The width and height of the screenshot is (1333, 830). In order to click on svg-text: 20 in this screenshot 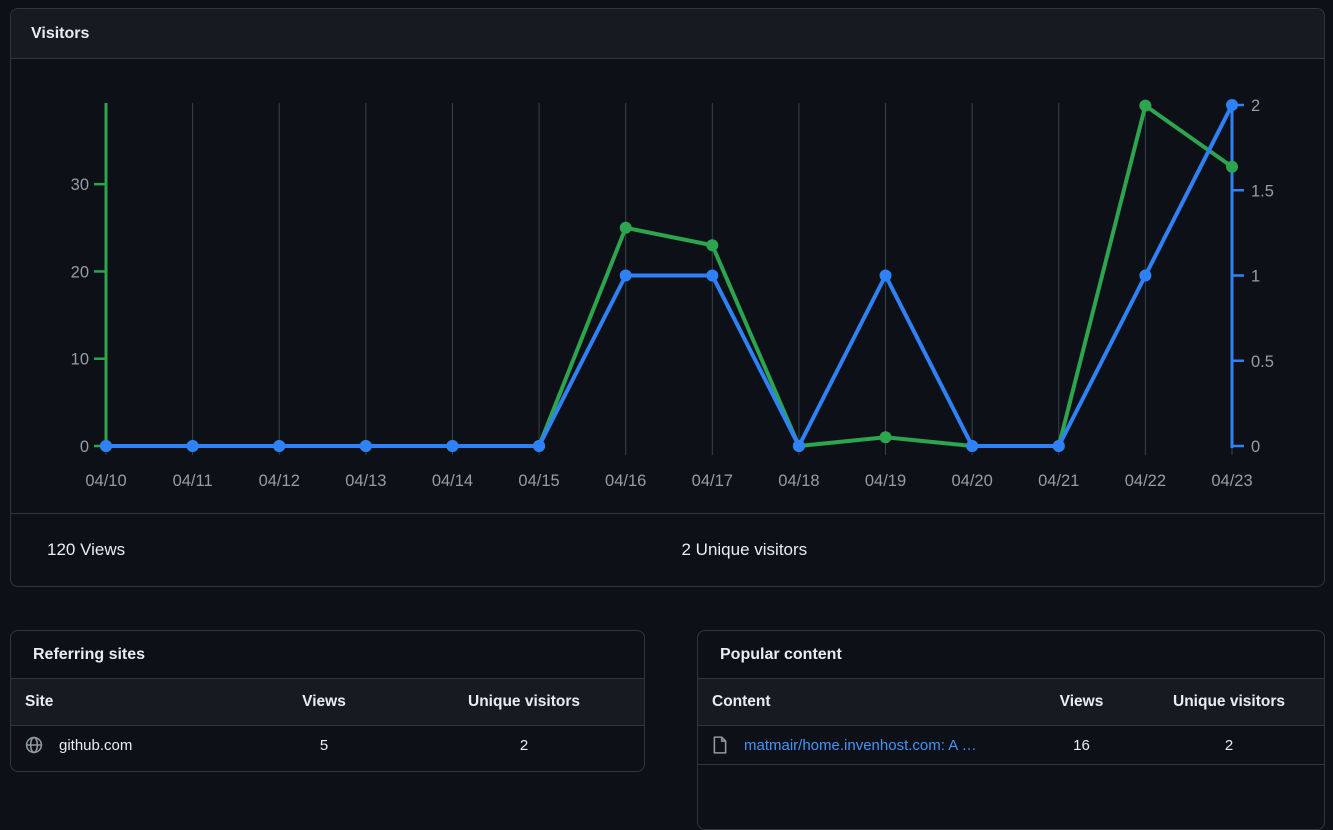, I will do `click(80, 272)`.